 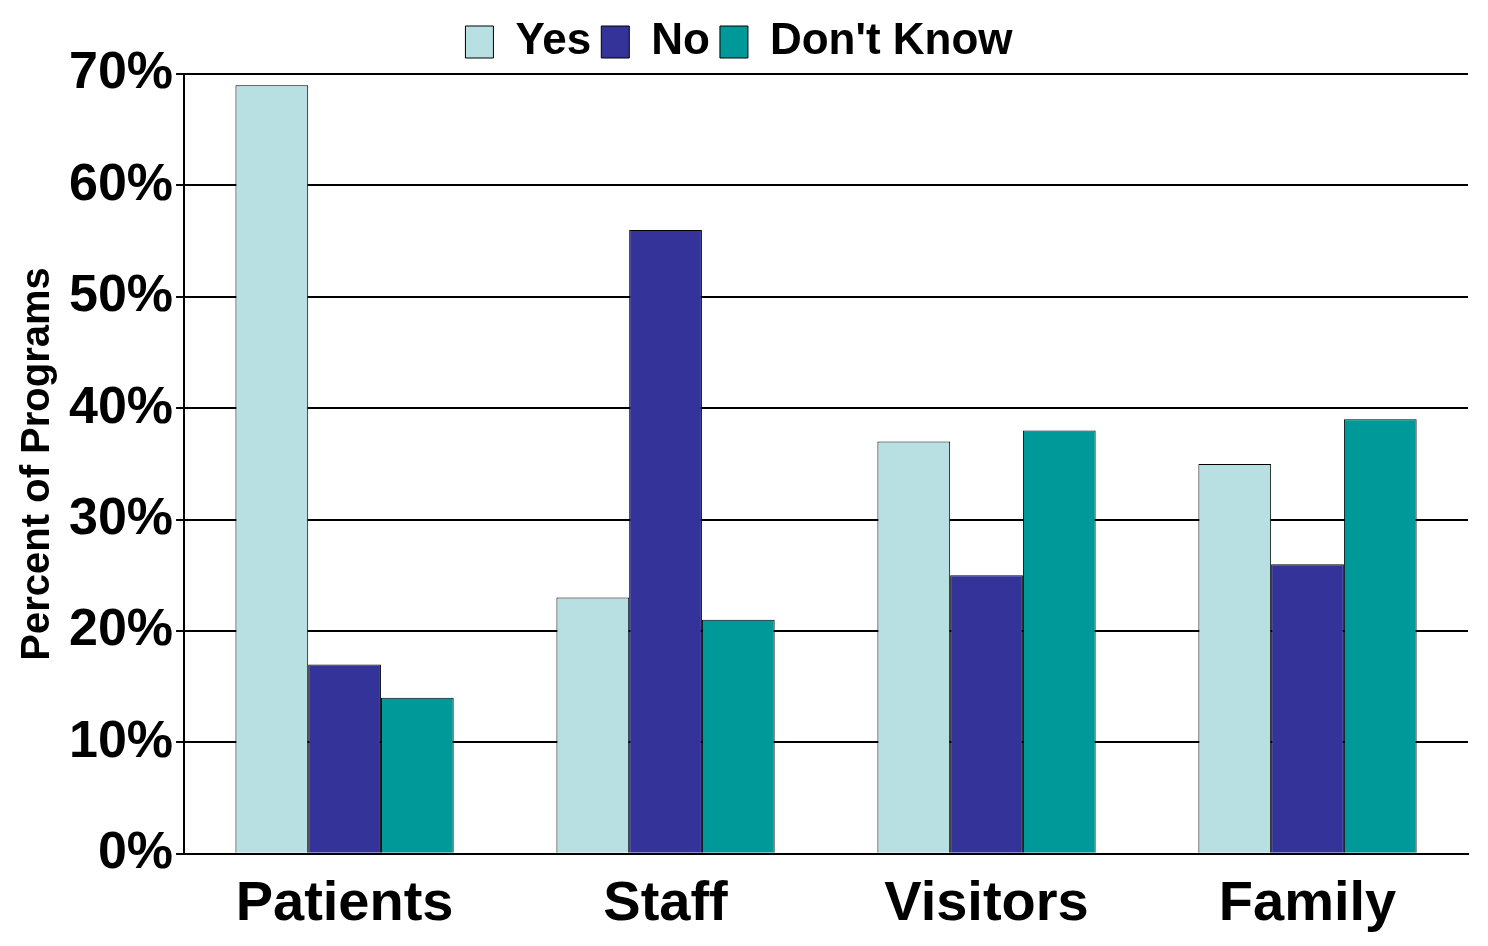 I want to click on x-tick-label: Staff, so click(x=666, y=900).